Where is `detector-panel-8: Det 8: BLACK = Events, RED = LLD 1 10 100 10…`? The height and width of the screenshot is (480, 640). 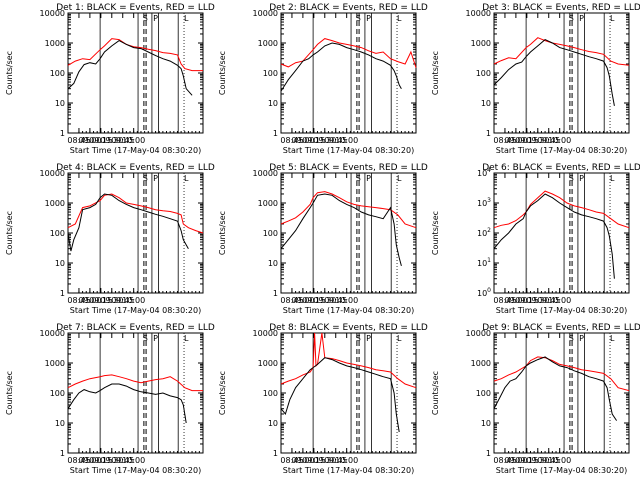 detector-panel-8: Det 8: BLACK = Events, RED = LLD 1 10 100 10… is located at coordinates (323, 399).